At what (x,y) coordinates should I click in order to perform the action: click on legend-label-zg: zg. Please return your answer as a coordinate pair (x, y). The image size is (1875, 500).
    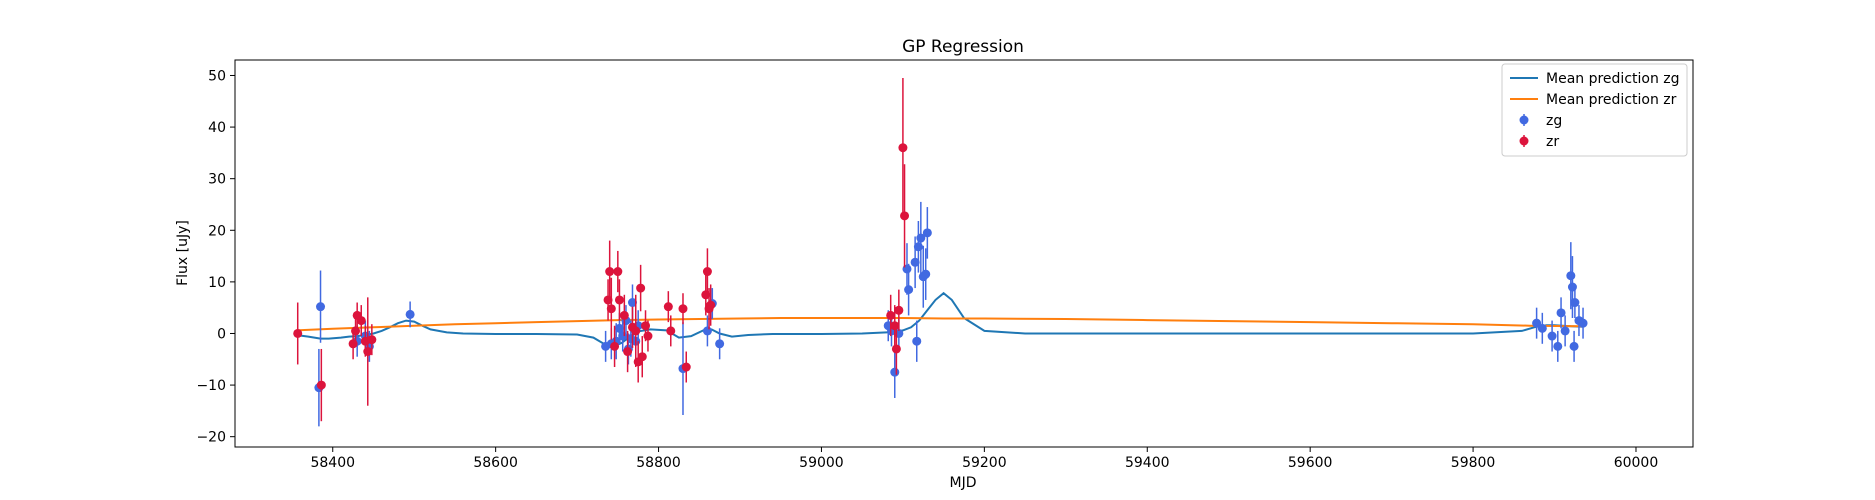
    Looking at the image, I should click on (1554, 121).